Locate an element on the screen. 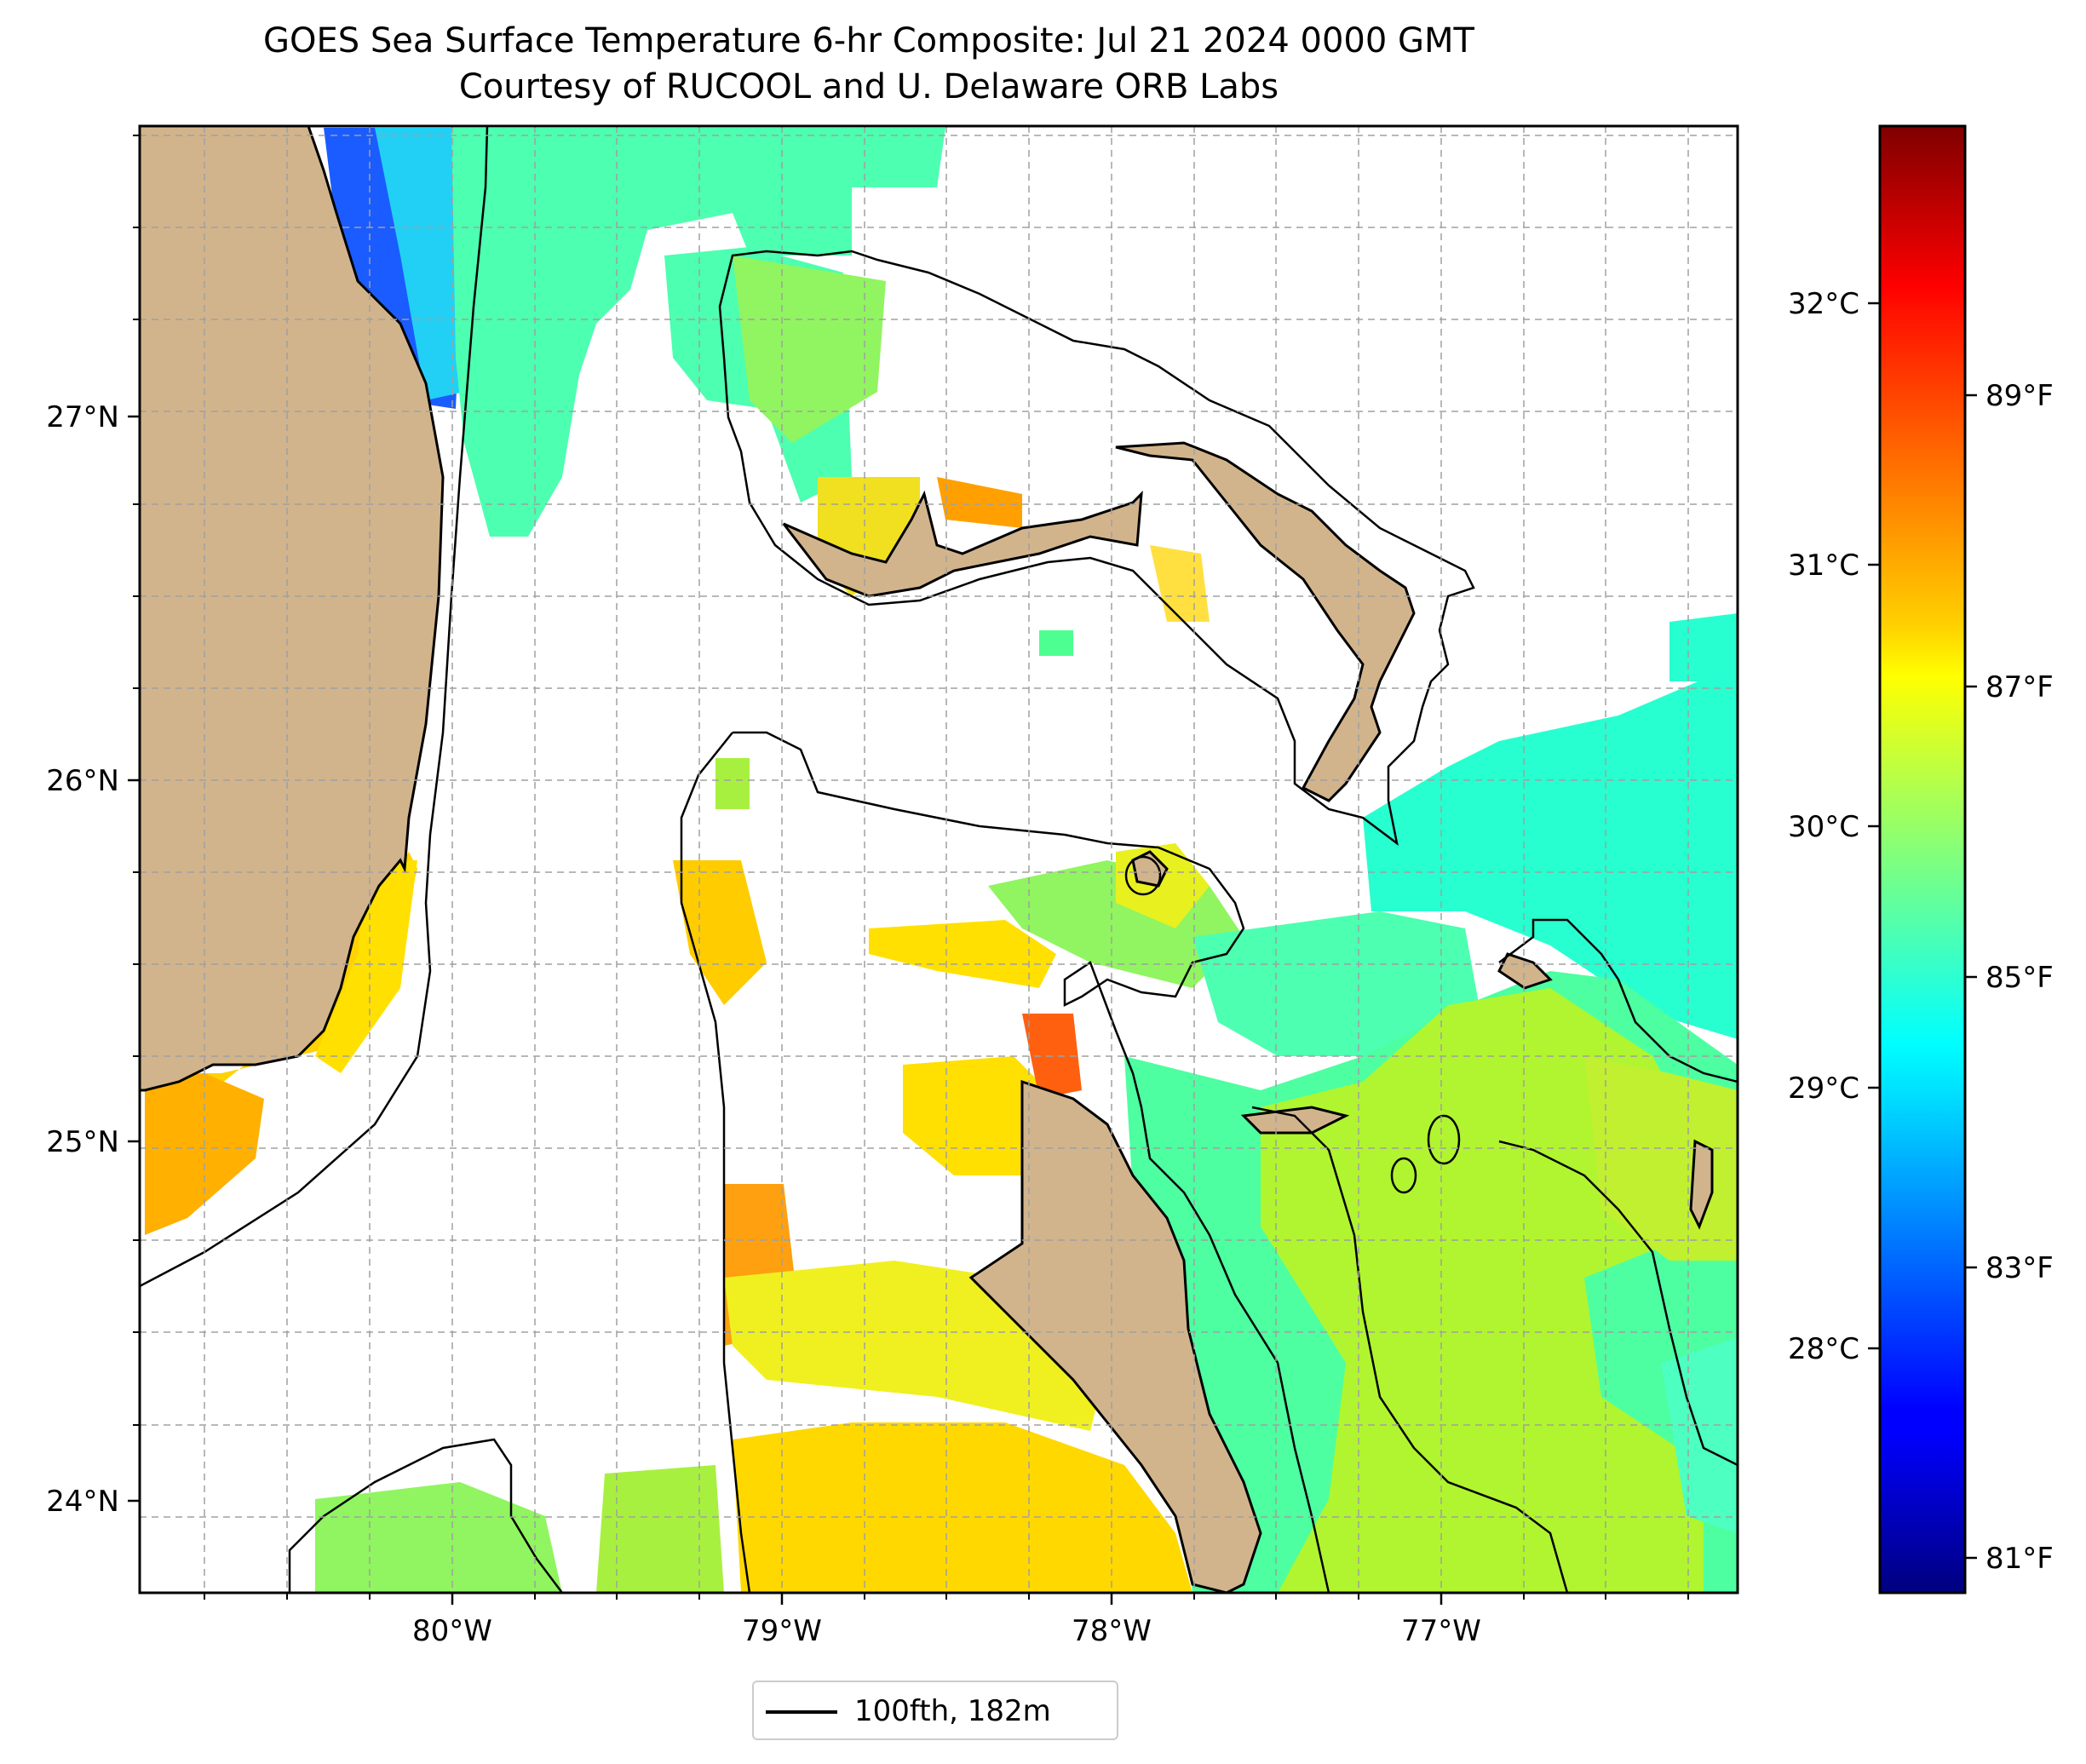  sst-patch-grand-bahama-hot is located at coordinates (979, 502).